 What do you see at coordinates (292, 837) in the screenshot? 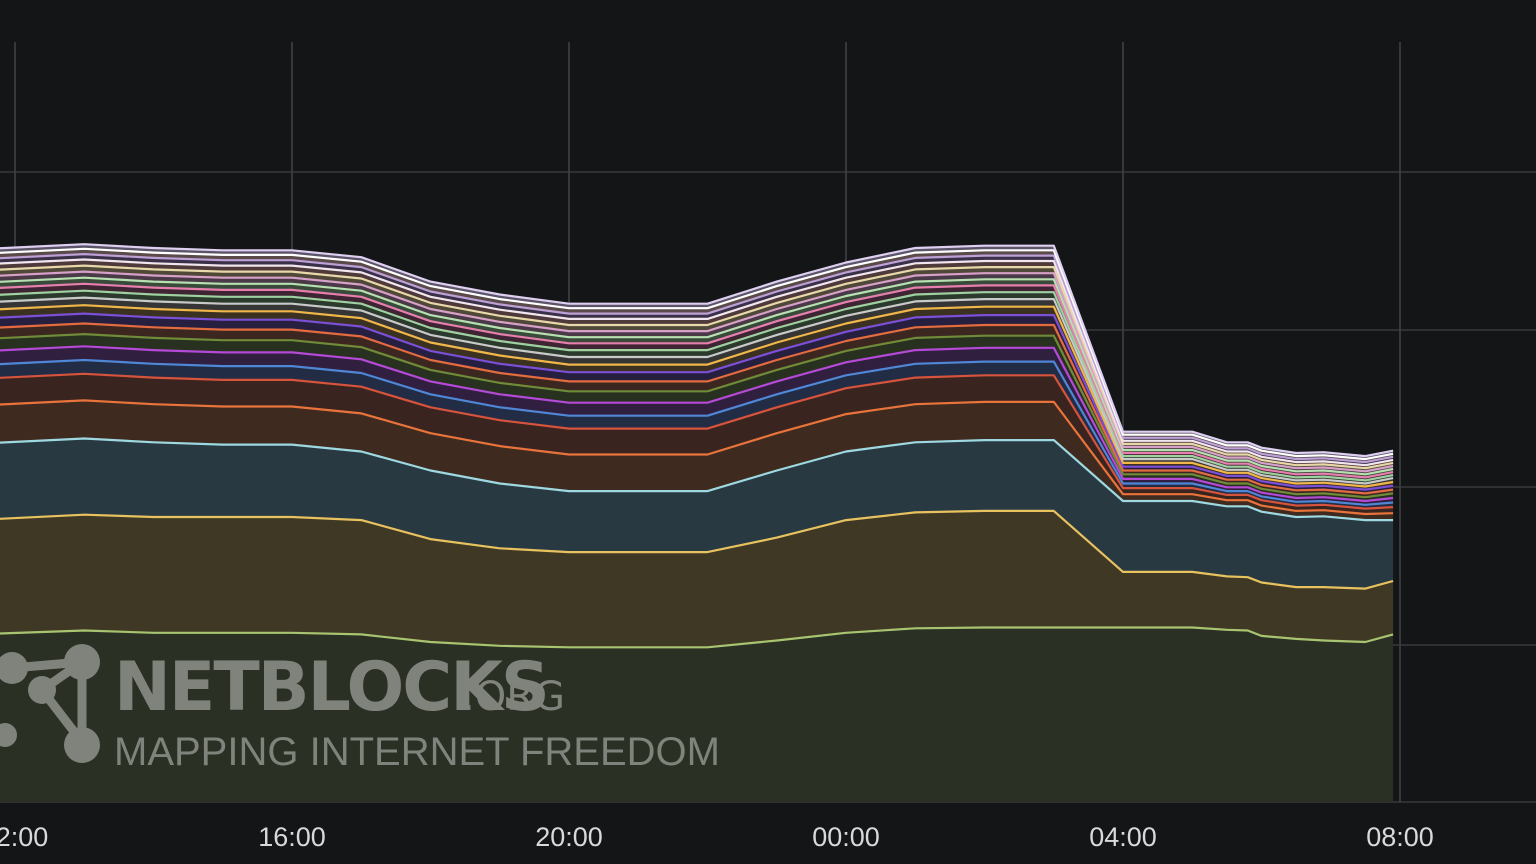
I see `x-tick-label: 16:00` at bounding box center [292, 837].